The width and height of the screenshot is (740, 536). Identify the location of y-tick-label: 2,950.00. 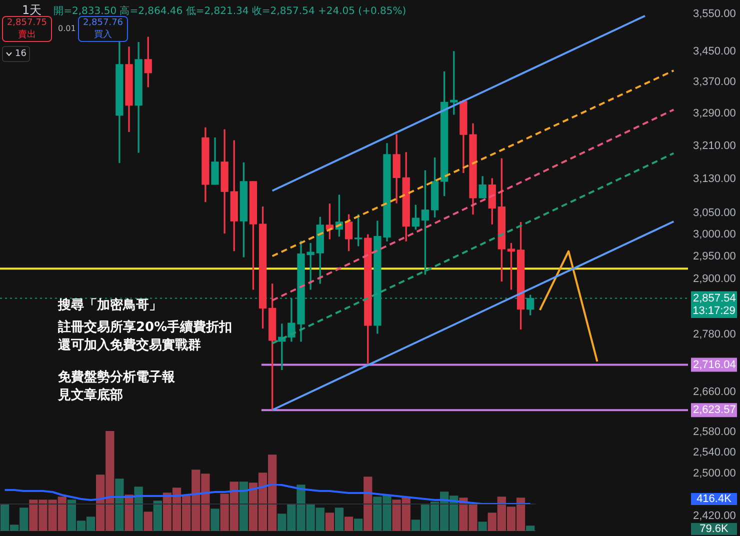
(714, 256).